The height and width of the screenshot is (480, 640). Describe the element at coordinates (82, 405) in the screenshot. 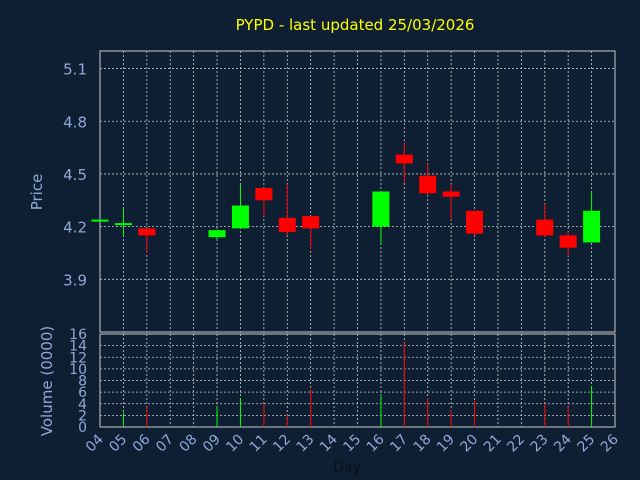

I see `volume-tick-label: 4` at that location.